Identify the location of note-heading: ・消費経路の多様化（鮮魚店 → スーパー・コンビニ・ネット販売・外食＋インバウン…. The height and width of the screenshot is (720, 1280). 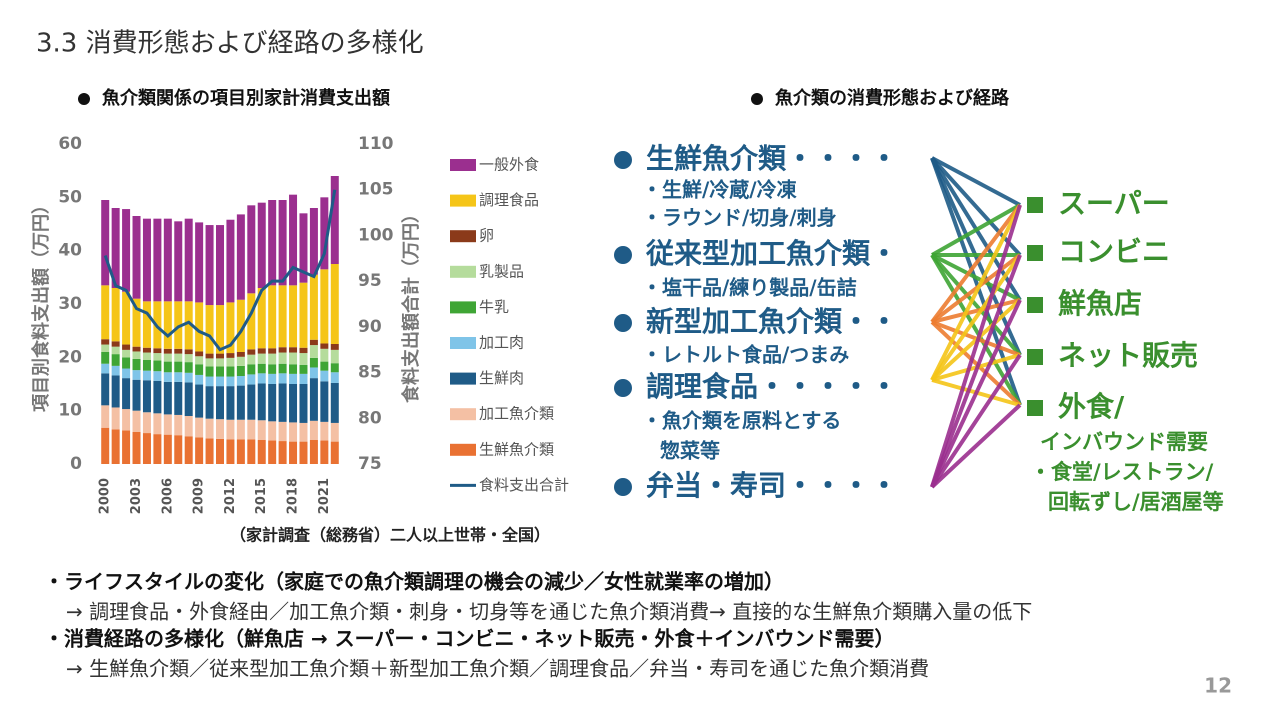
(469, 639).